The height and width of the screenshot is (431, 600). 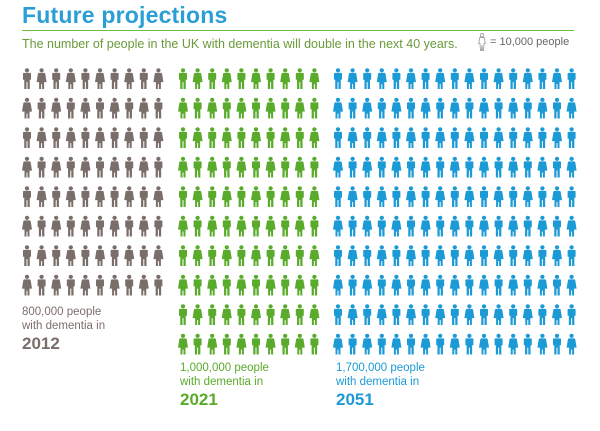 What do you see at coordinates (380, 386) in the screenshot?
I see `caption-2051: 1,700,000 people with dementia in 2051` at bounding box center [380, 386].